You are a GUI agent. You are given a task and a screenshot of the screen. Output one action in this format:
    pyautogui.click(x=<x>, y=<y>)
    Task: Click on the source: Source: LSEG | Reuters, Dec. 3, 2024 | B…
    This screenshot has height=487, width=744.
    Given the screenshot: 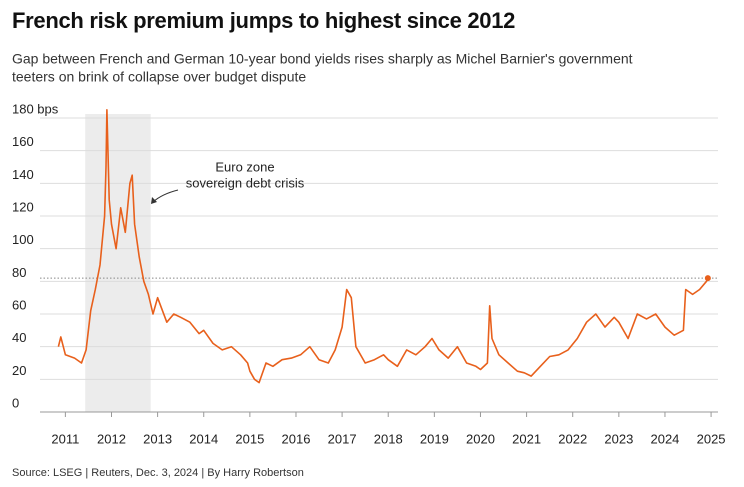 What is the action you would take?
    pyautogui.click(x=158, y=473)
    